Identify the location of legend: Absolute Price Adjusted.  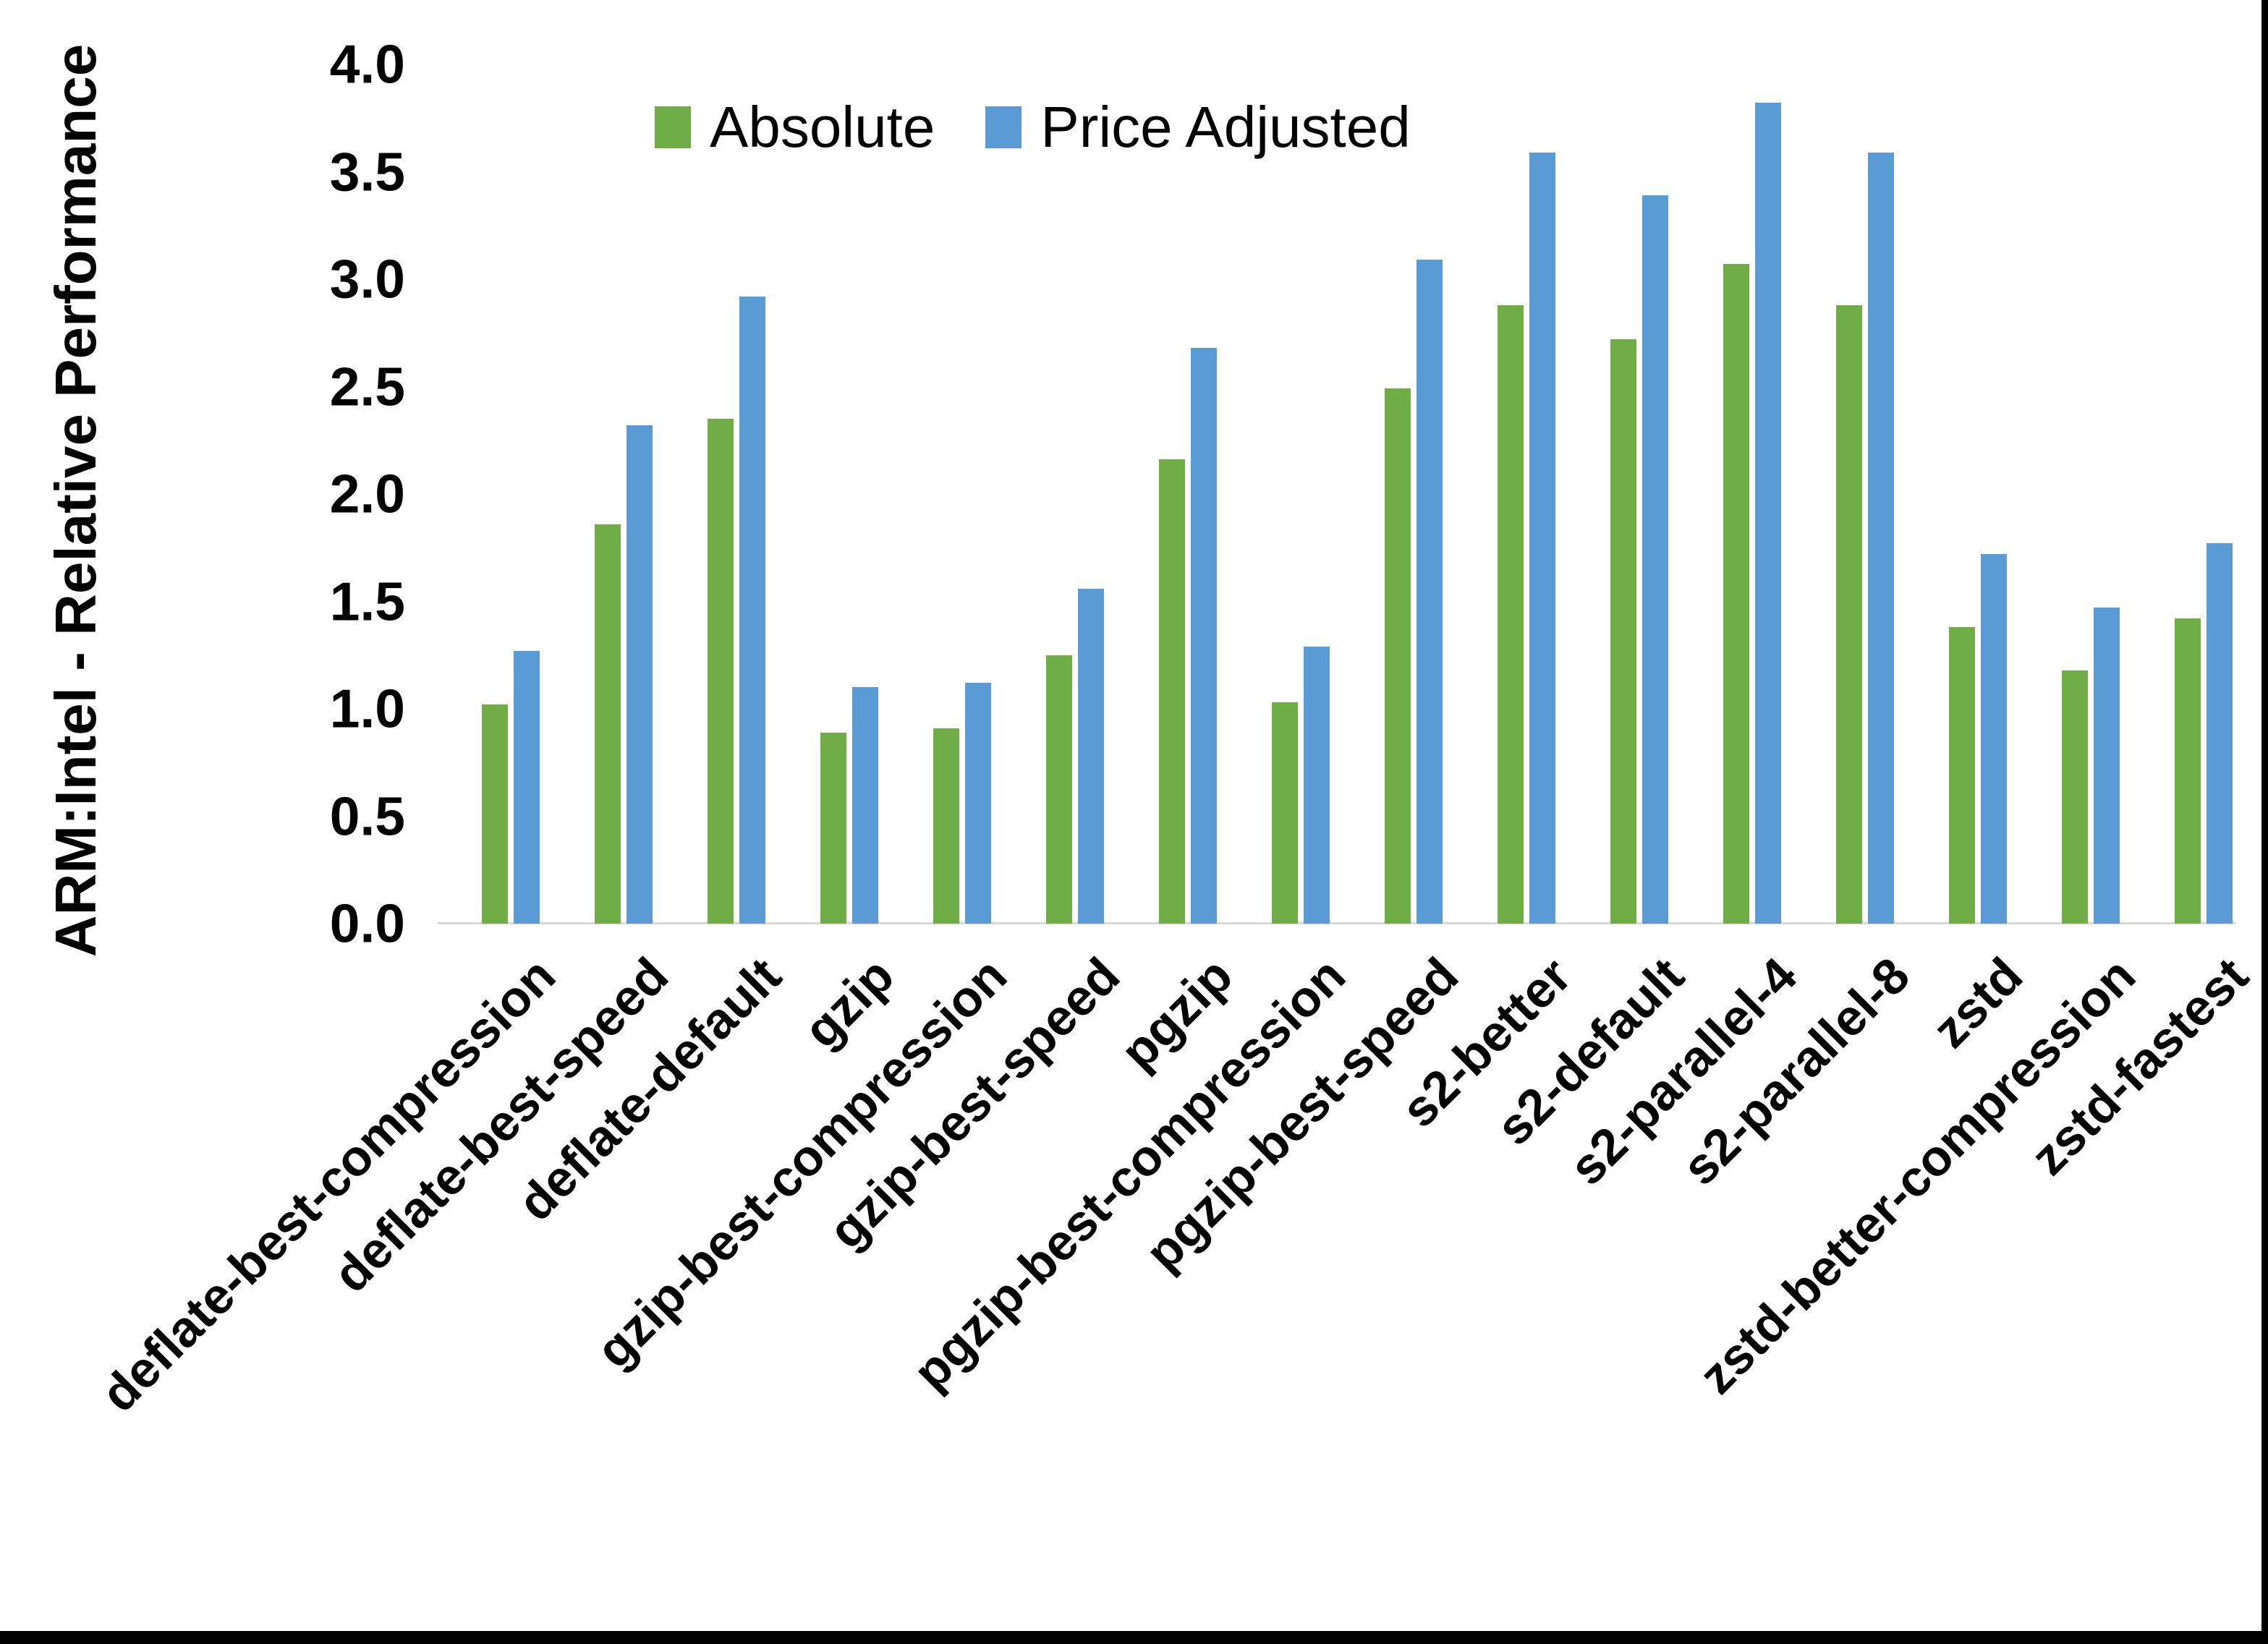
(1033, 127).